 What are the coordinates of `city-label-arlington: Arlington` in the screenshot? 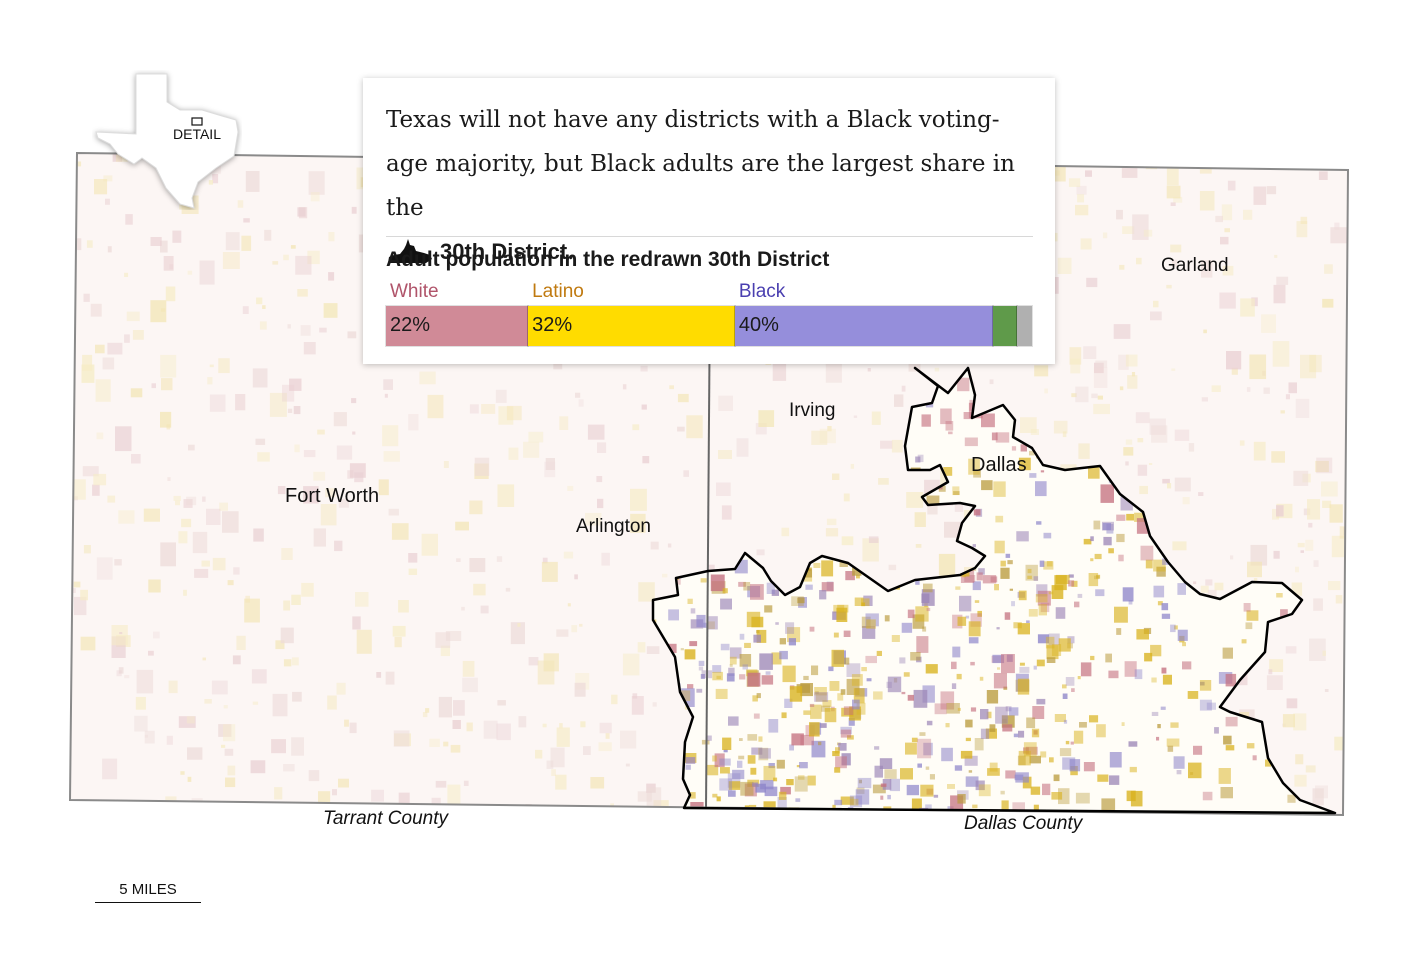 It's located at (613, 526).